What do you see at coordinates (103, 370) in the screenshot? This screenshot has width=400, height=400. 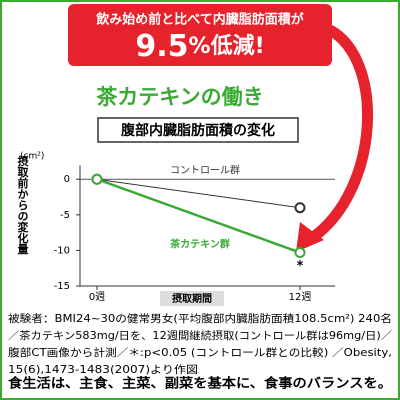 I see `footnote-line: 15(6),1473-1483(2007)より作図` at bounding box center [103, 370].